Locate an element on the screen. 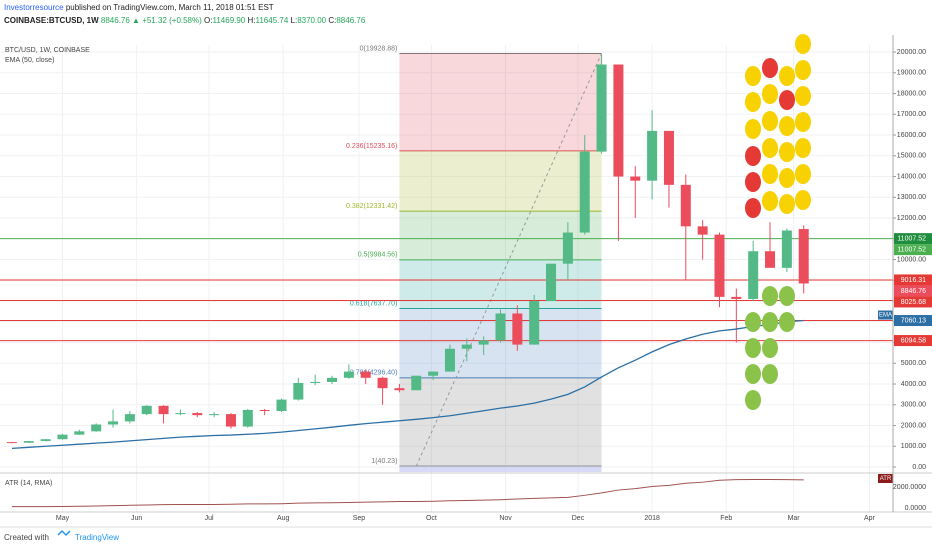  x-tick-label: Nov is located at coordinates (505, 518).